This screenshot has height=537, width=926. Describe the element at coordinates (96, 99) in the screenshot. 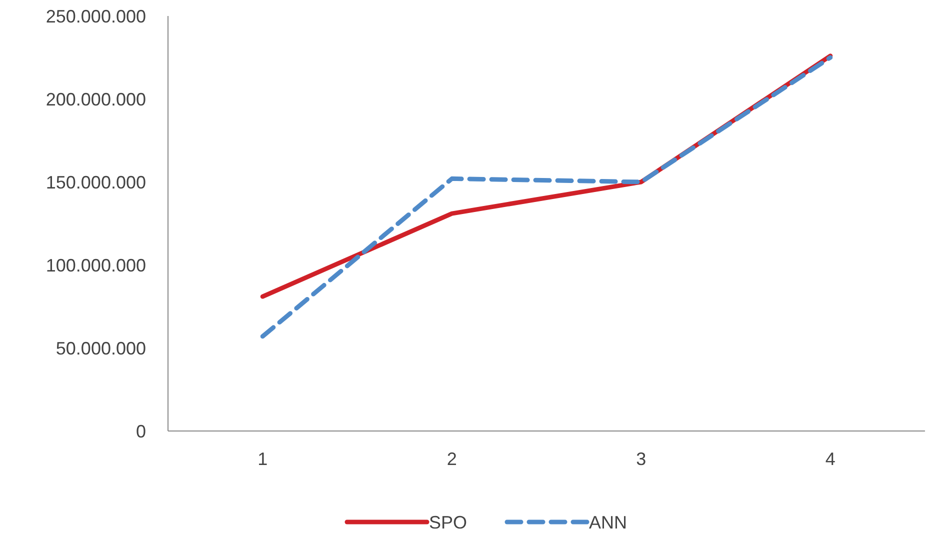

I see `y-tick-label: 200.000.000` at that location.